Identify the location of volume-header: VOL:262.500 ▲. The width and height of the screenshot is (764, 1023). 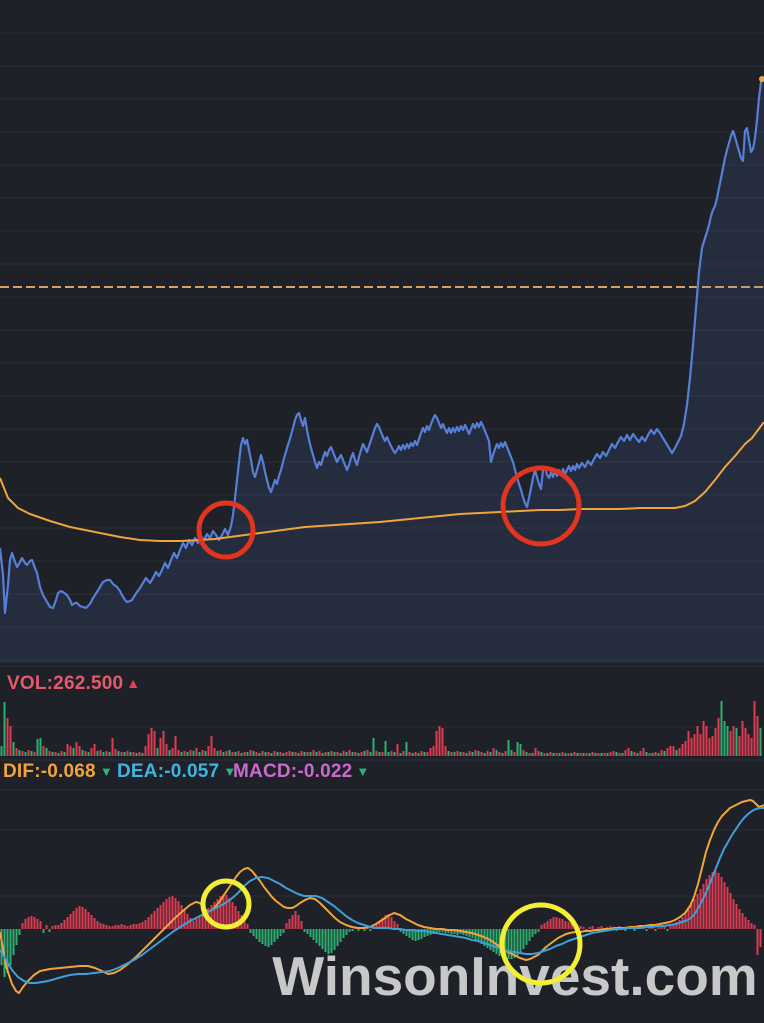
(73, 684).